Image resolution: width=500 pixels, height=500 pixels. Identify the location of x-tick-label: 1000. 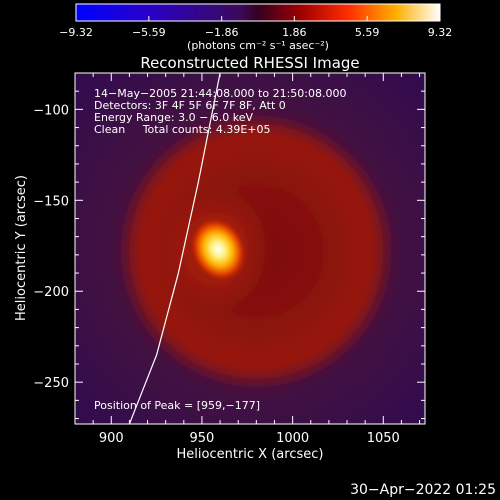
(292, 438).